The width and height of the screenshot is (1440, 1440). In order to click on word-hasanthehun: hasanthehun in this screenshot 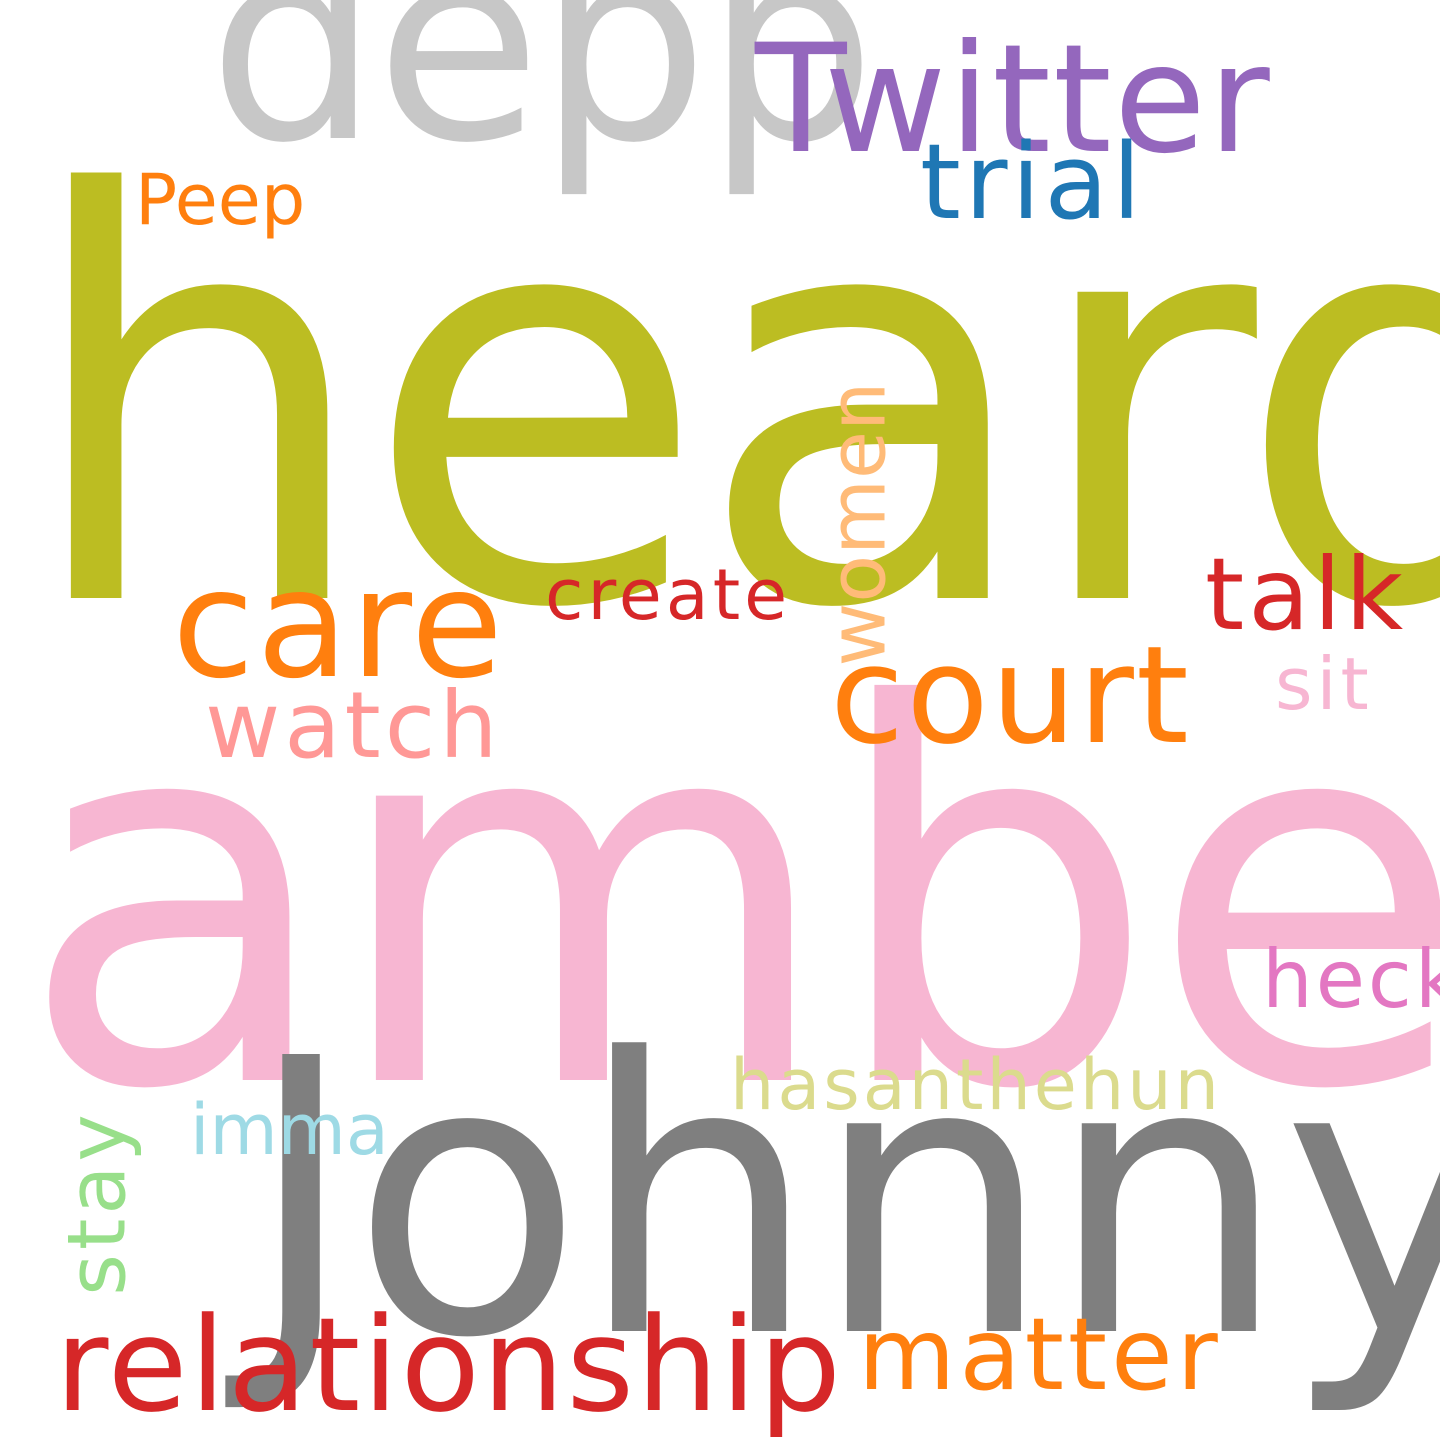, I will do `click(976, 1085)`.